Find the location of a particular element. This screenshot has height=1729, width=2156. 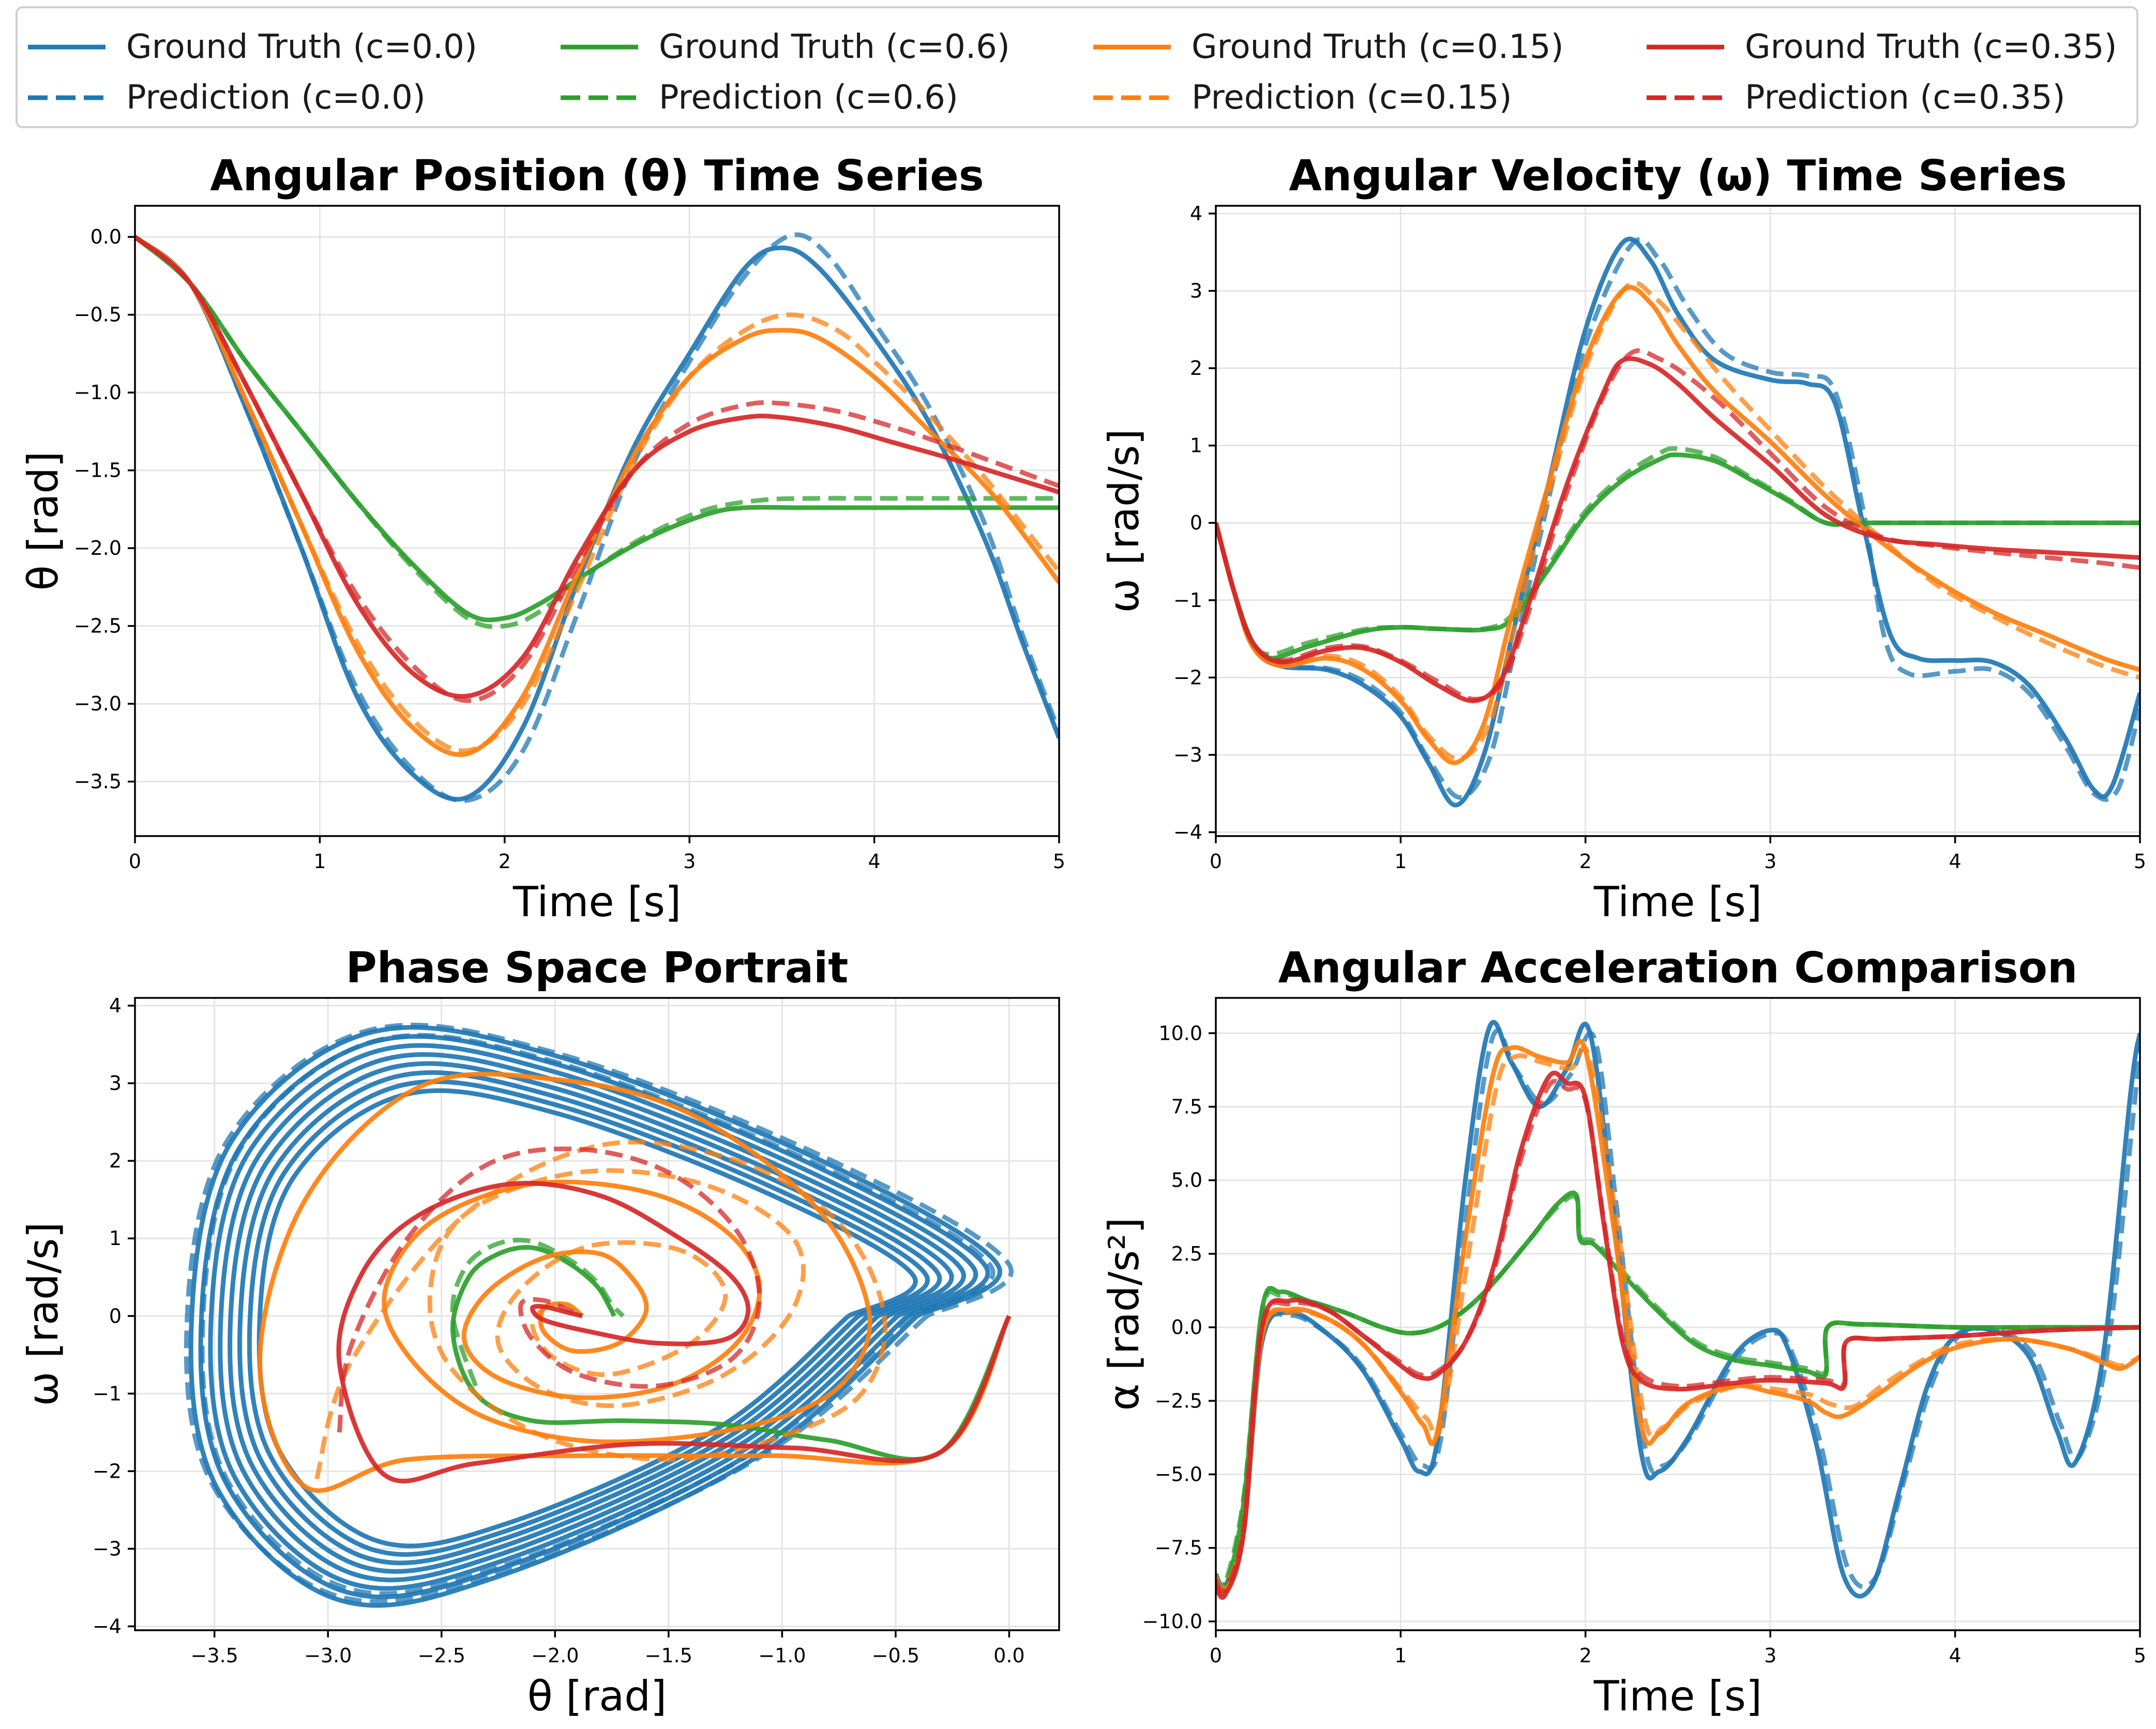

legend-entry: Ground Truth (c=0.35) is located at coordinates (1882, 47).